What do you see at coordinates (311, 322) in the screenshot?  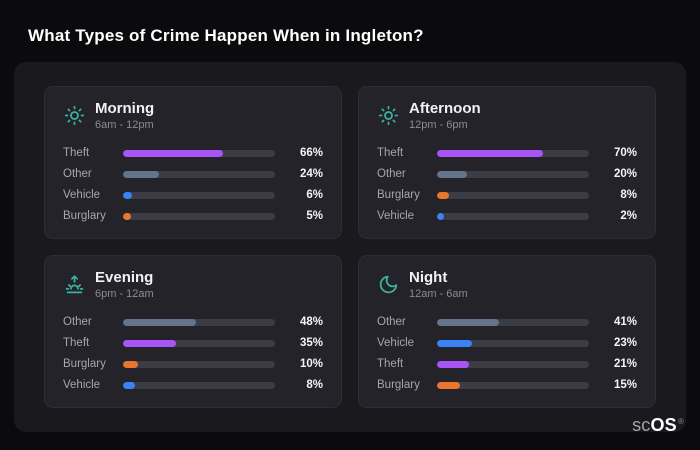 I see `percentage-value: 48%` at bounding box center [311, 322].